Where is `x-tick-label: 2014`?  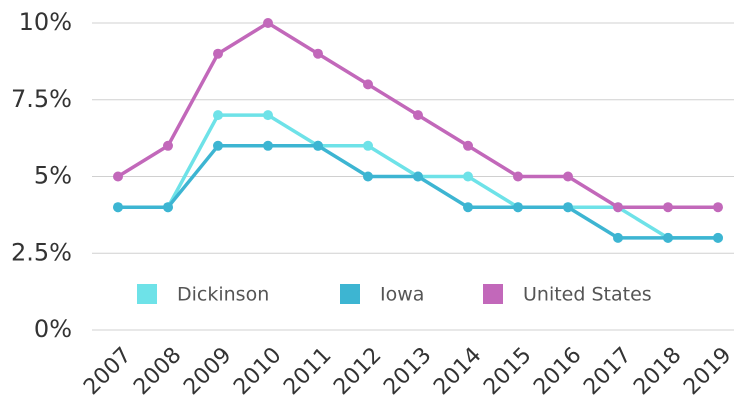
x-tick-label: 2014 is located at coordinates (457, 371).